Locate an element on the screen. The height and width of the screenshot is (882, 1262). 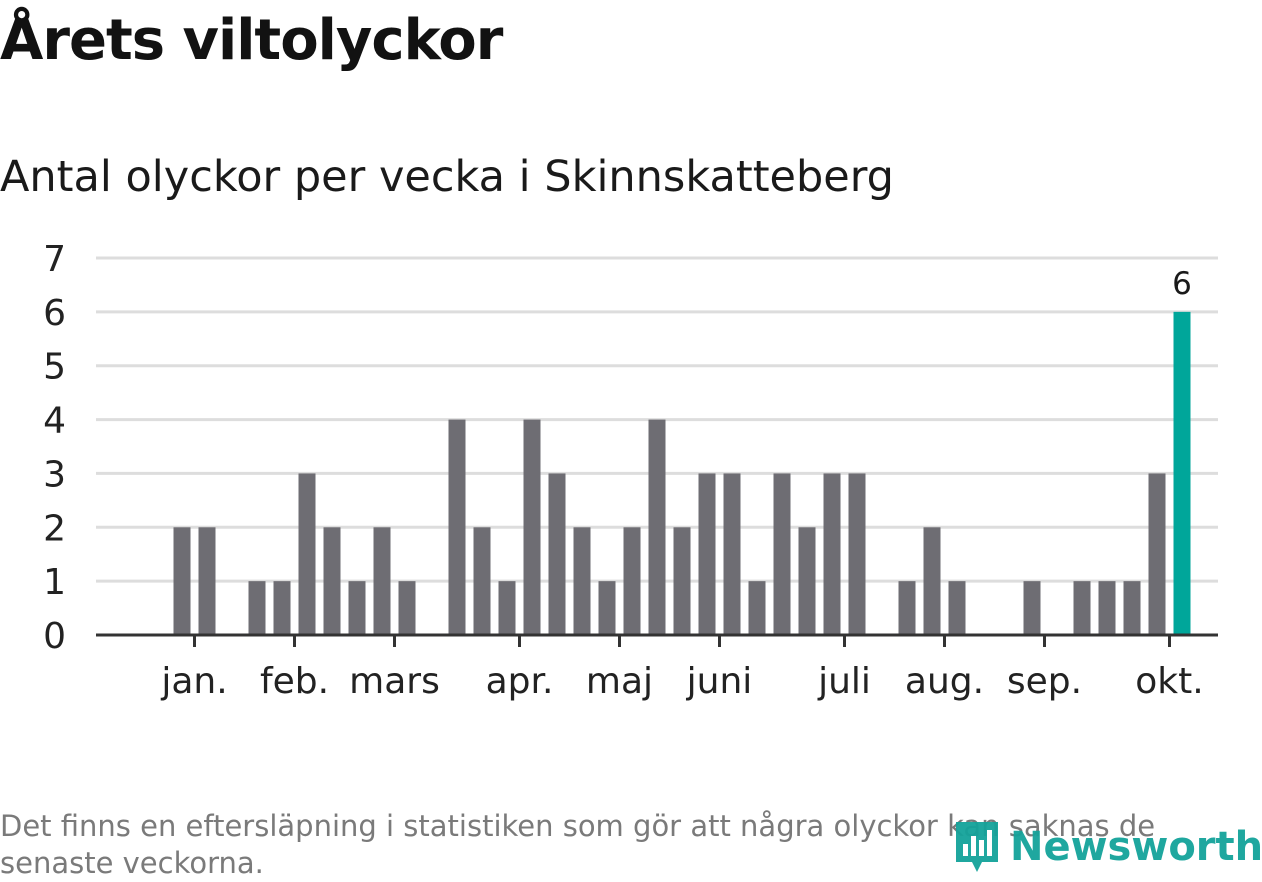
x-tick-label-feb: feb. is located at coordinates (294, 681).